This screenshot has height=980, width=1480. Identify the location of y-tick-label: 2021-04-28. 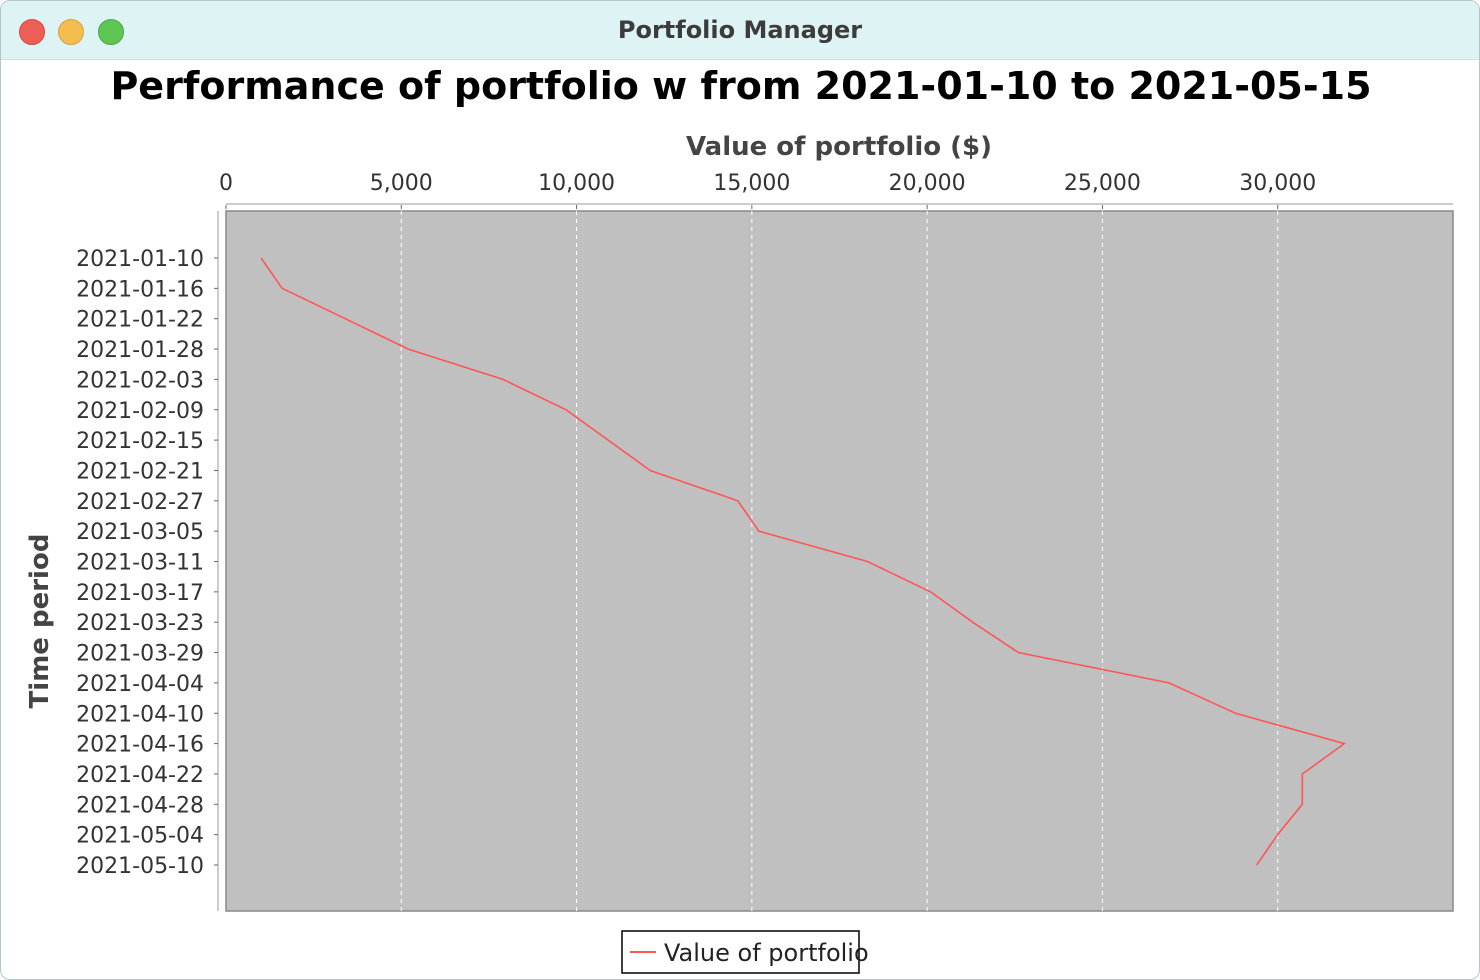
(140, 805).